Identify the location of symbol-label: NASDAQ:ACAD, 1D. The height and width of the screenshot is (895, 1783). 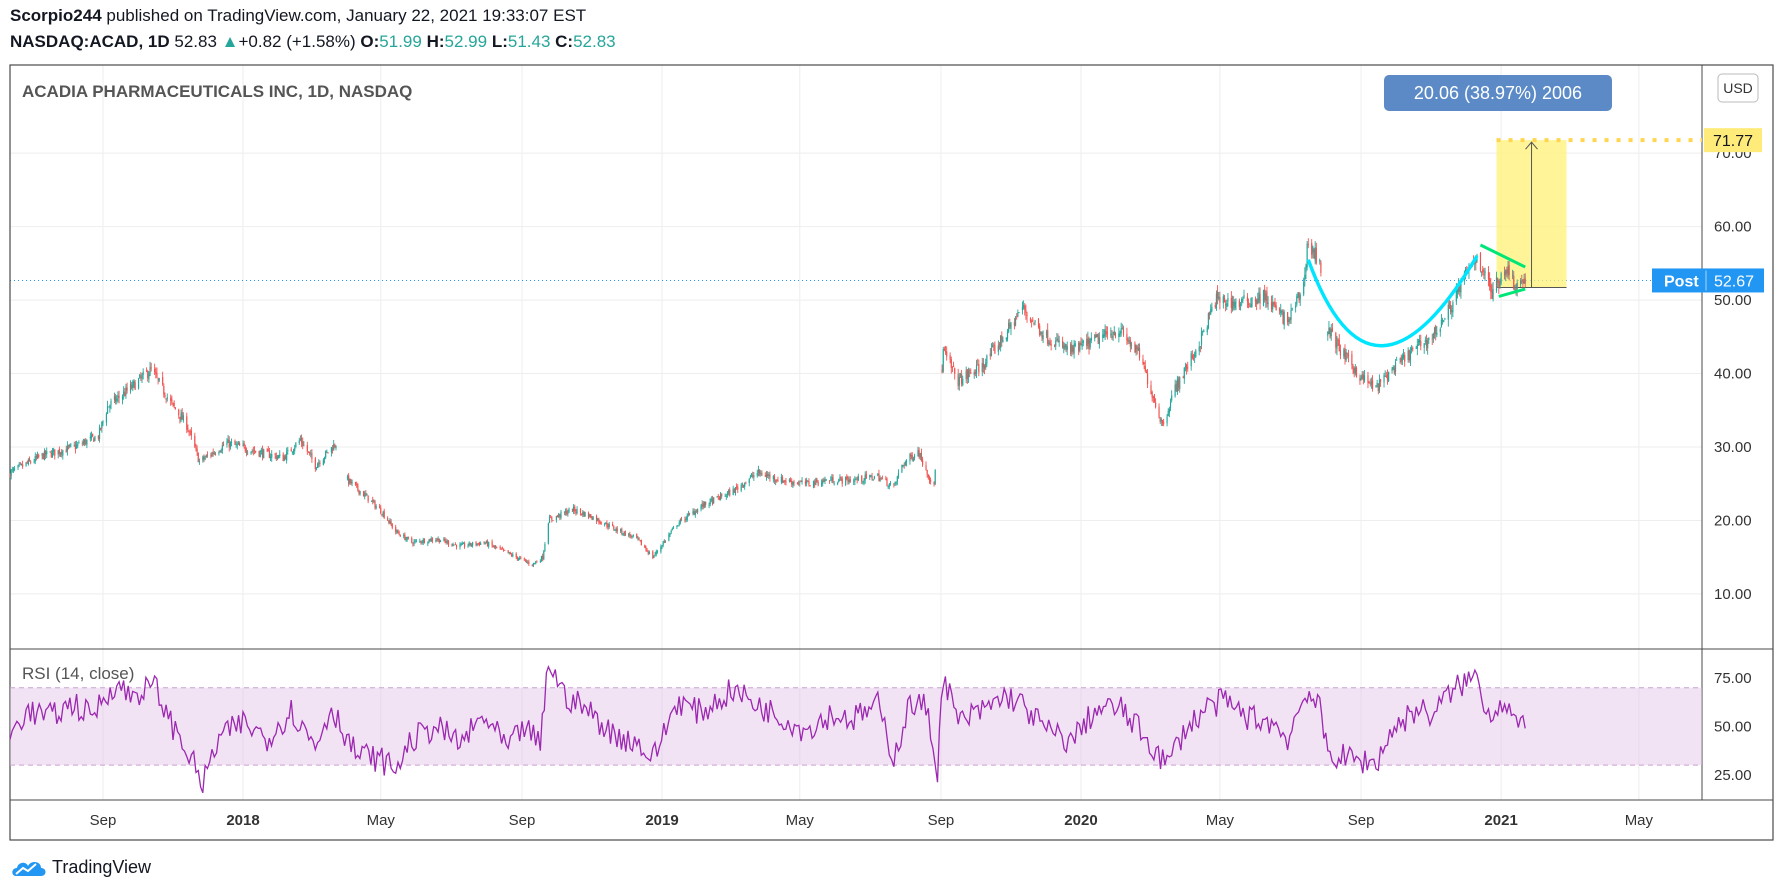
(90, 41).